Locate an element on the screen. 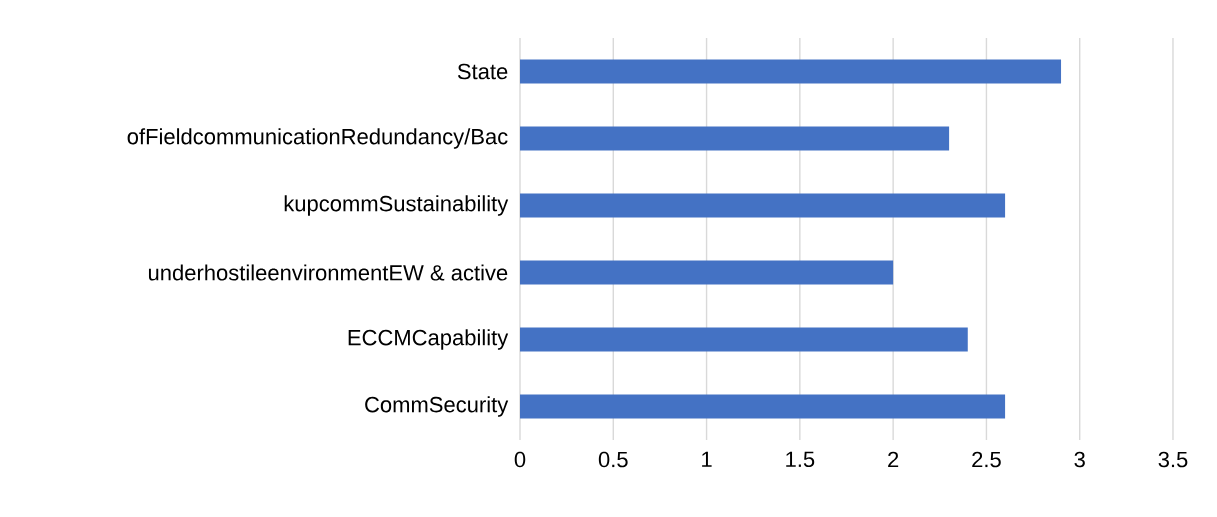 The height and width of the screenshot is (517, 1217). y-tick-label: kupcommSustainability is located at coordinates (396, 205).